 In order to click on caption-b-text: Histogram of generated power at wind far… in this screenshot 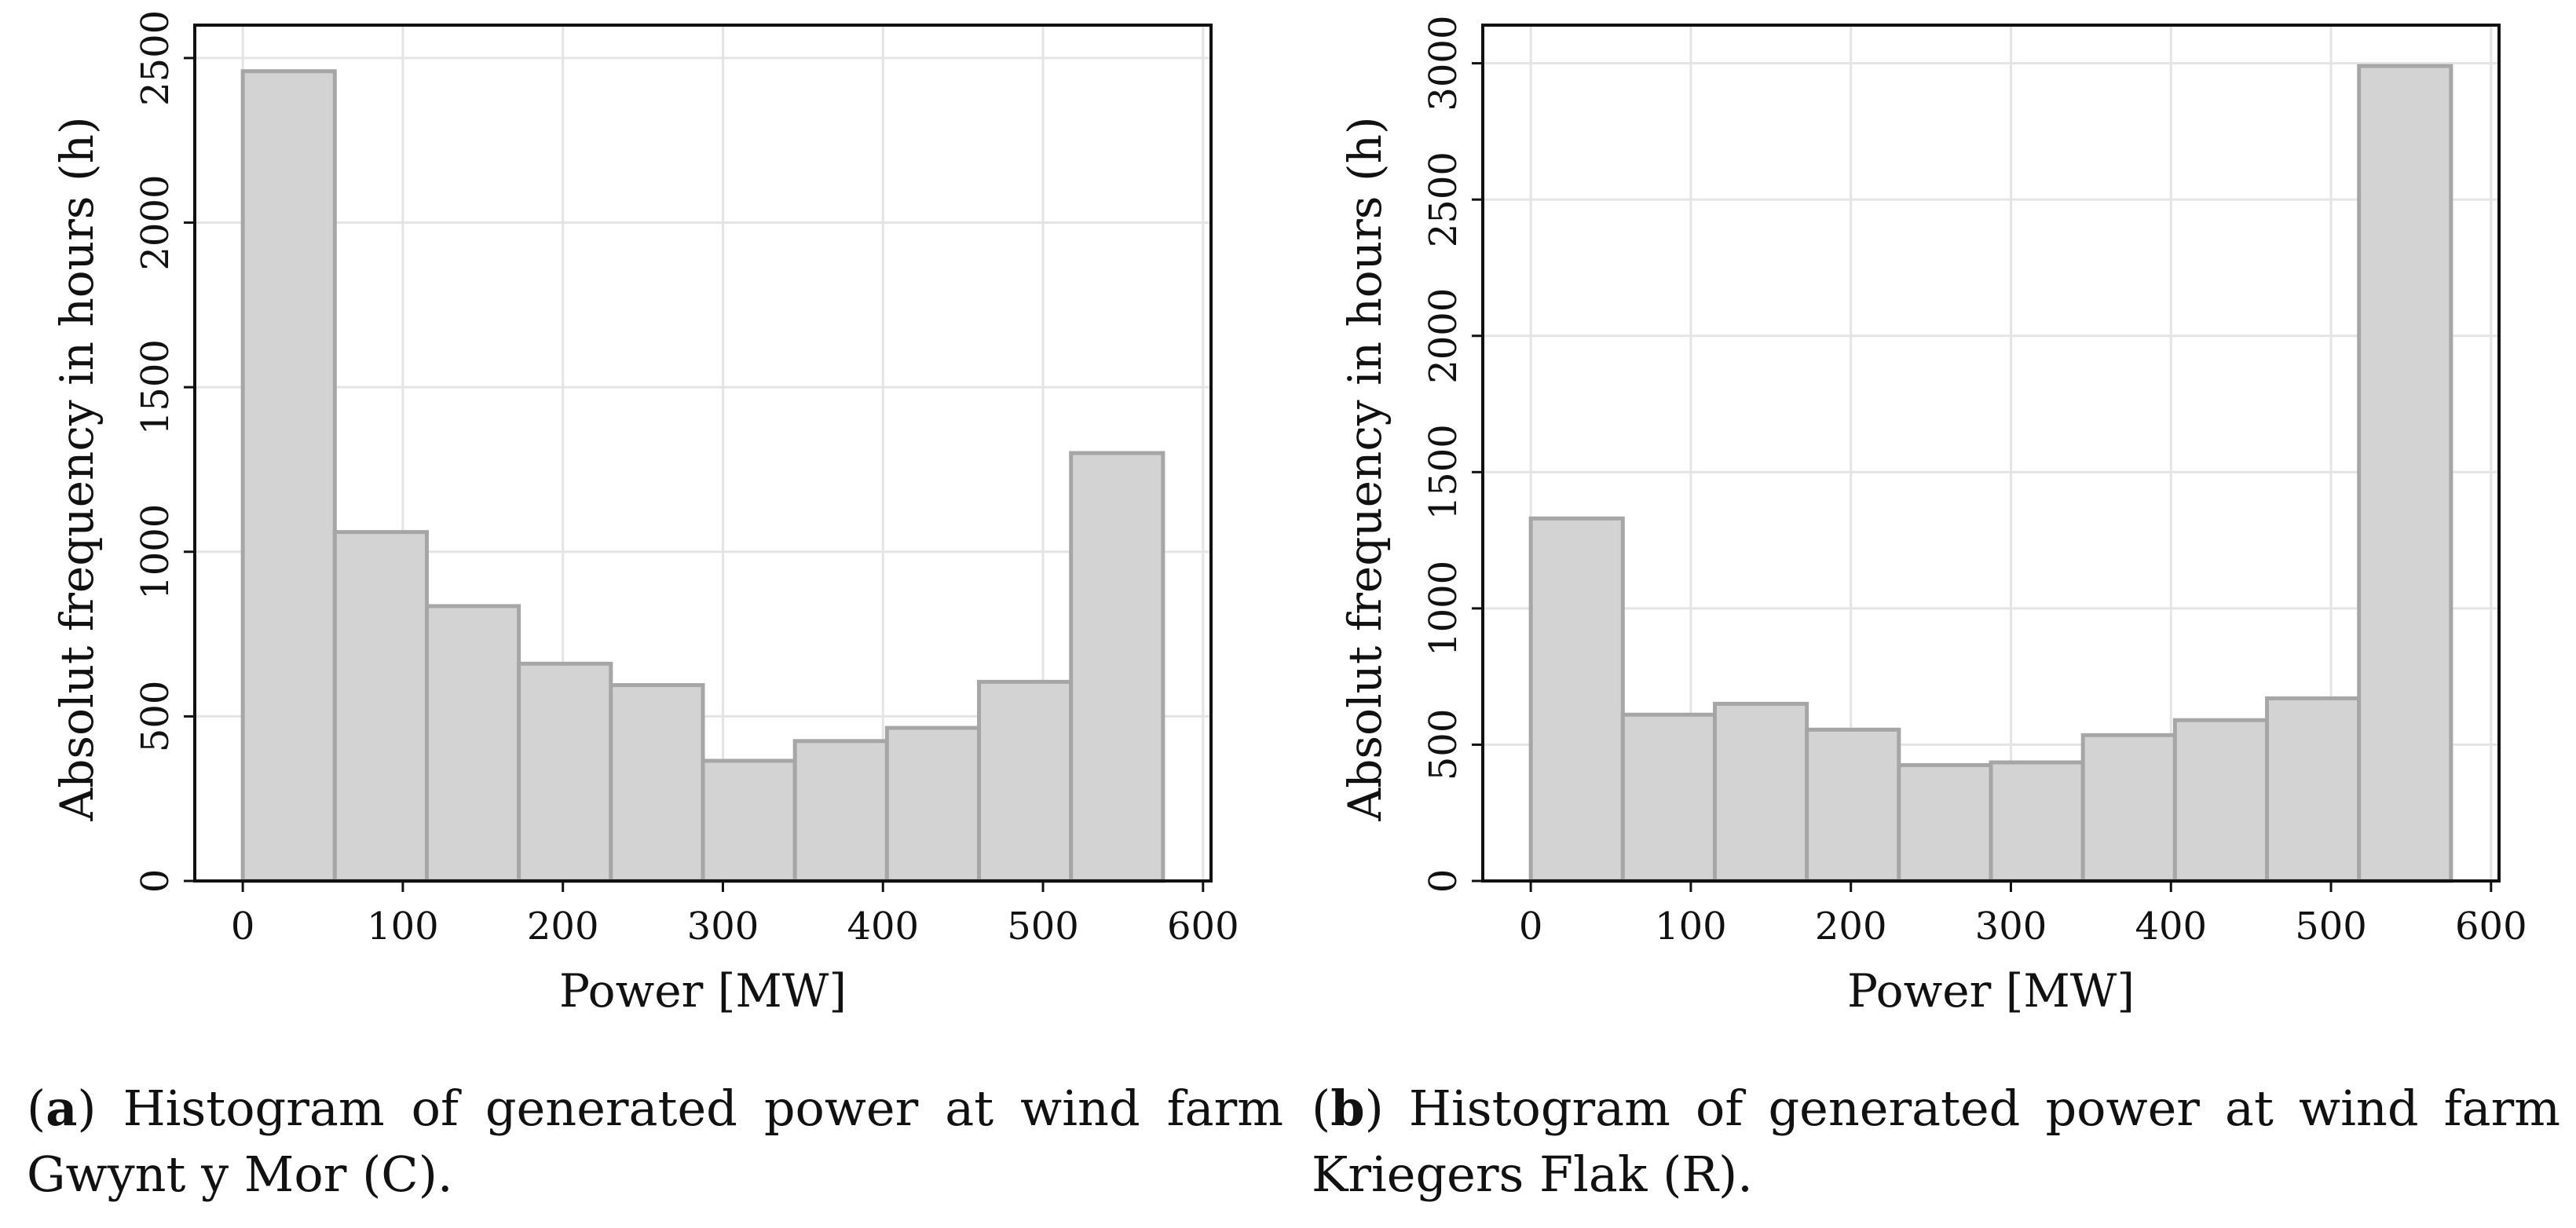, I will do `click(1937, 1141)`.